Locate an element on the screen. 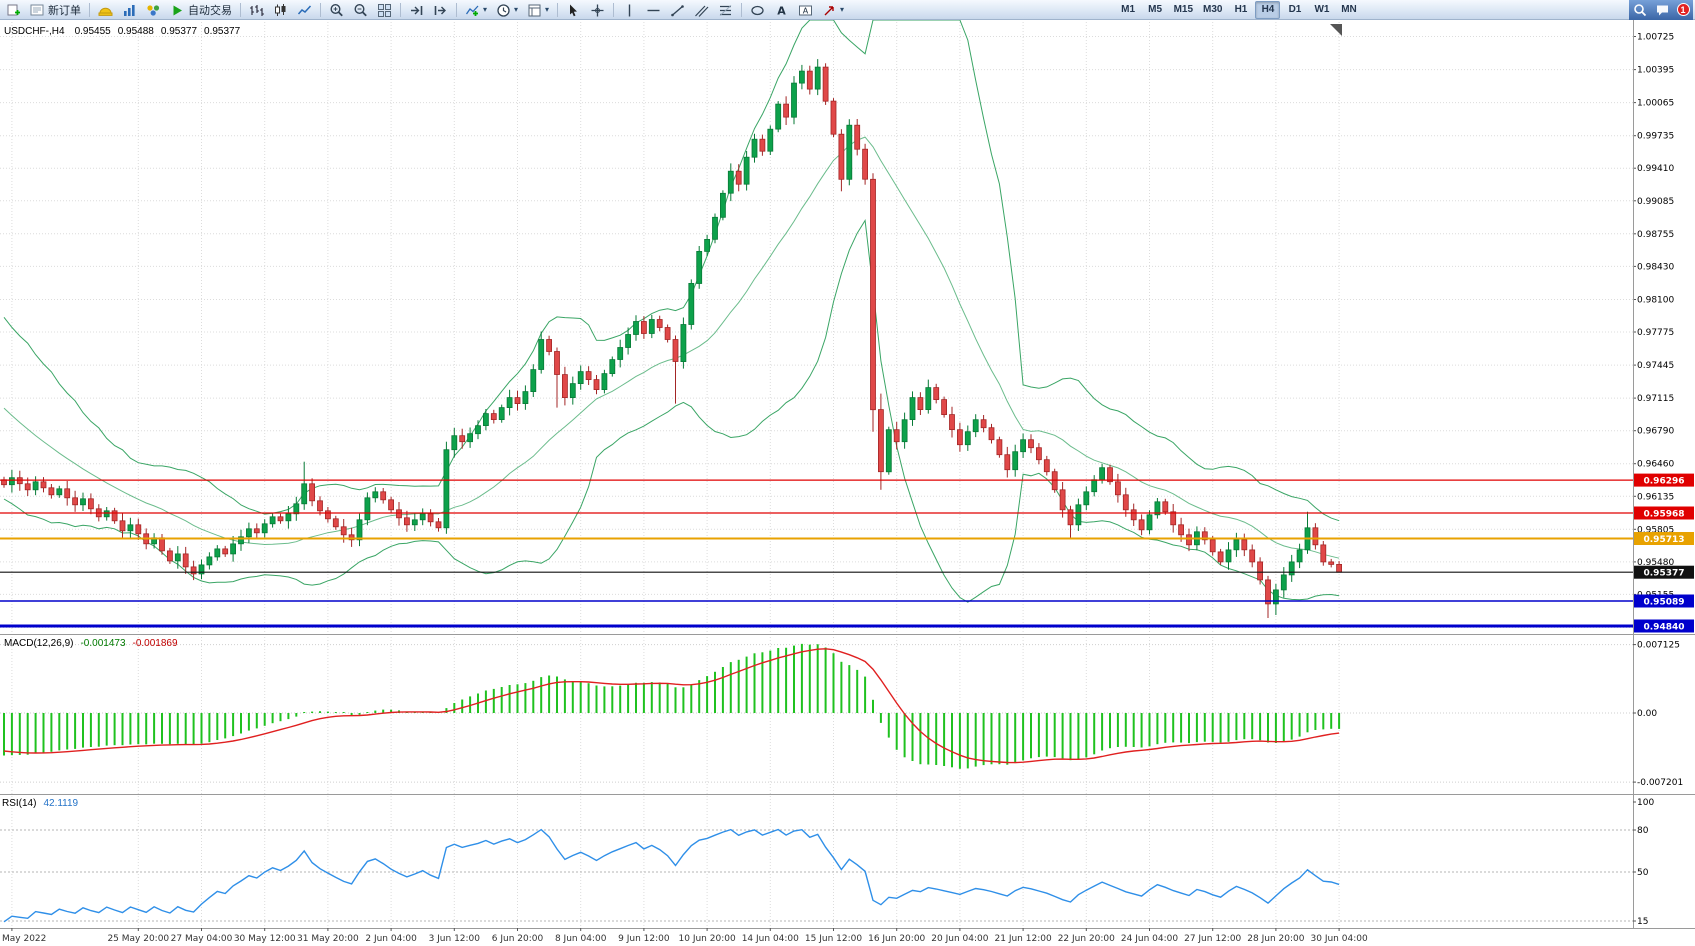 This screenshot has height=946, width=1695. svg-text: 50 is located at coordinates (1643, 873).